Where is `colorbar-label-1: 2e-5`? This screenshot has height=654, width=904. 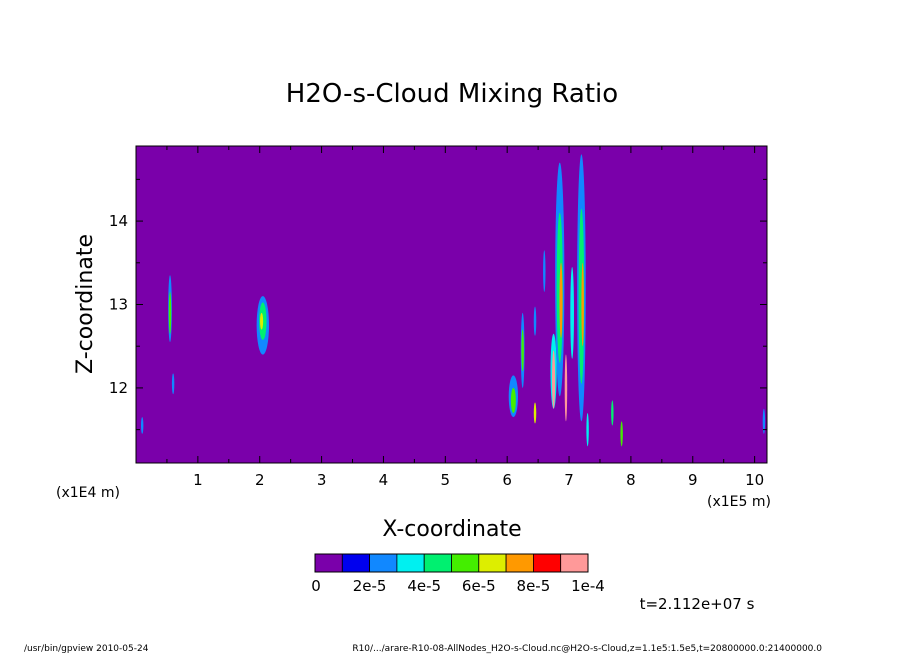 colorbar-label-1: 2e-5 is located at coordinates (370, 586).